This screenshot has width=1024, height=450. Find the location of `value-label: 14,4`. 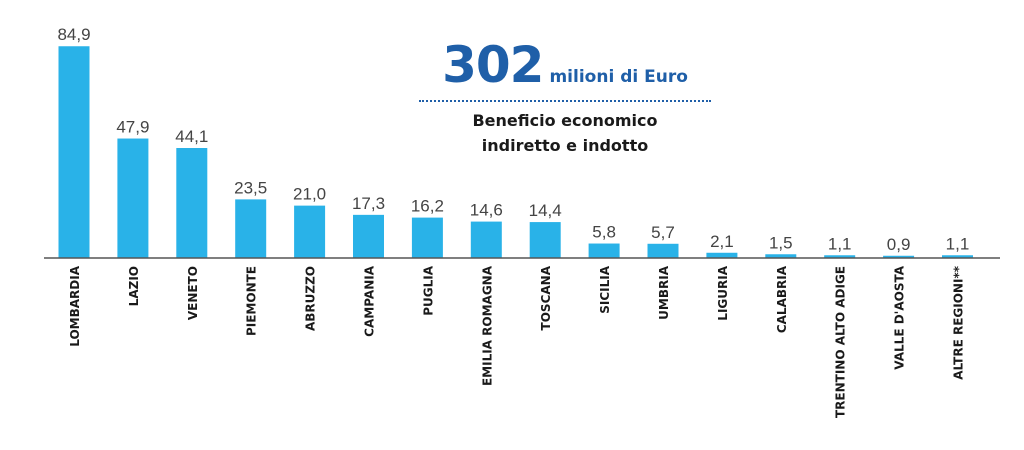

value-label: 14,4 is located at coordinates (545, 210).